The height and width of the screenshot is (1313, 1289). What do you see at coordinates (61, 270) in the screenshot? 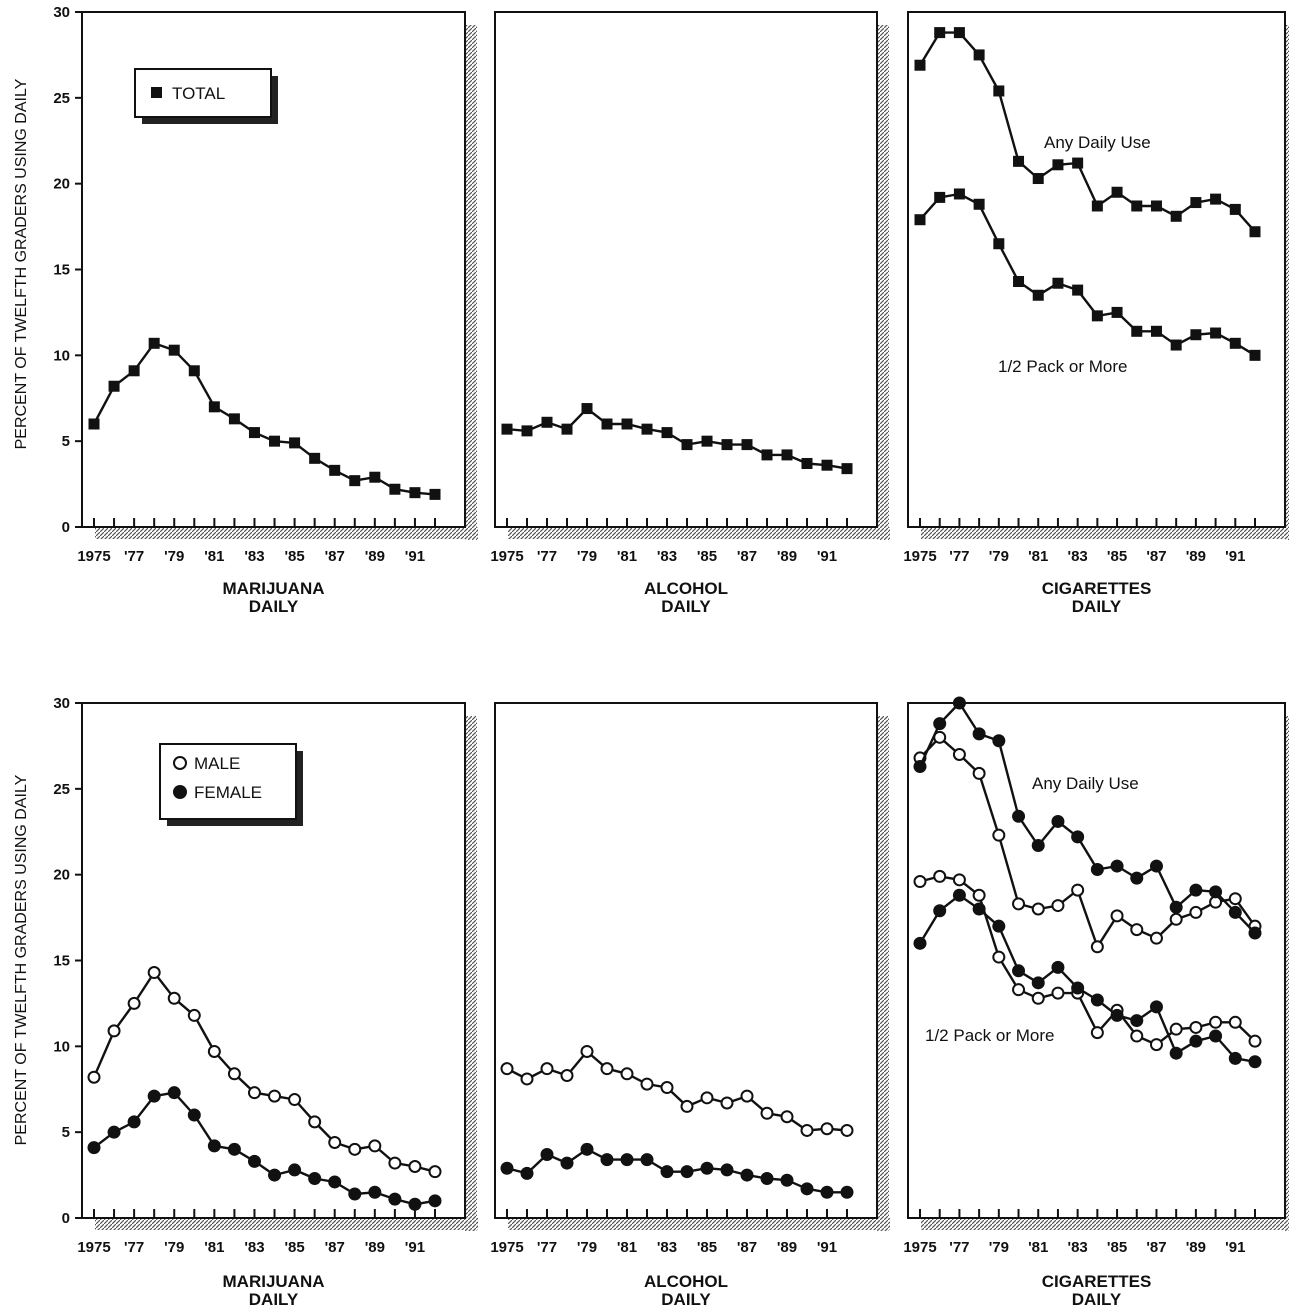
I see `y-tick-label: 15` at bounding box center [61, 270].